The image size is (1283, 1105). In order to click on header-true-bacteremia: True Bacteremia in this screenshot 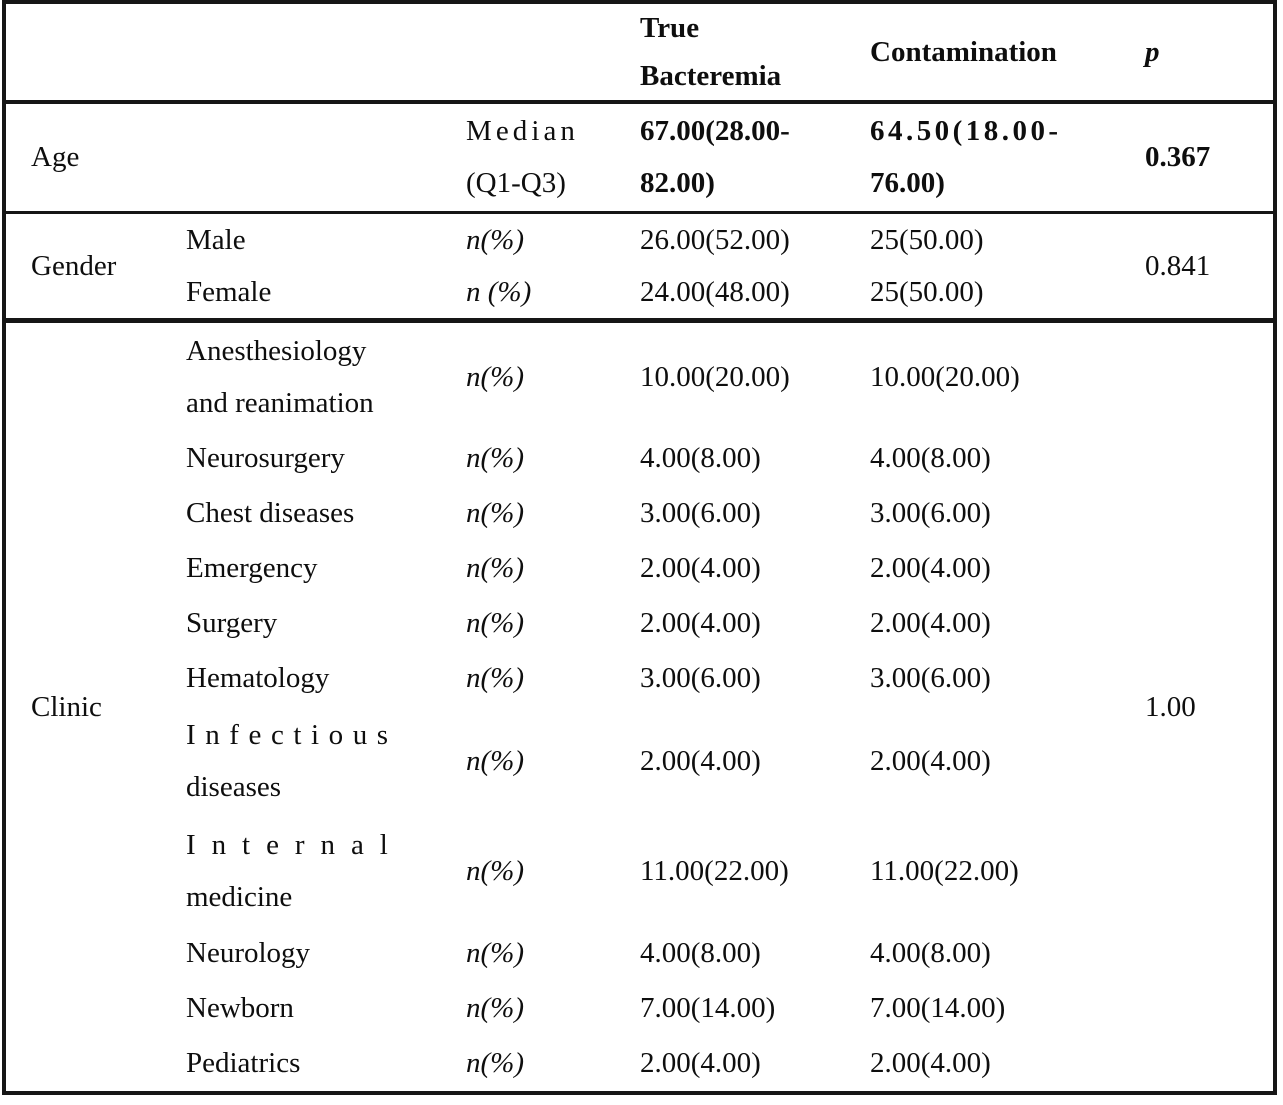, I will do `click(749, 52)`.